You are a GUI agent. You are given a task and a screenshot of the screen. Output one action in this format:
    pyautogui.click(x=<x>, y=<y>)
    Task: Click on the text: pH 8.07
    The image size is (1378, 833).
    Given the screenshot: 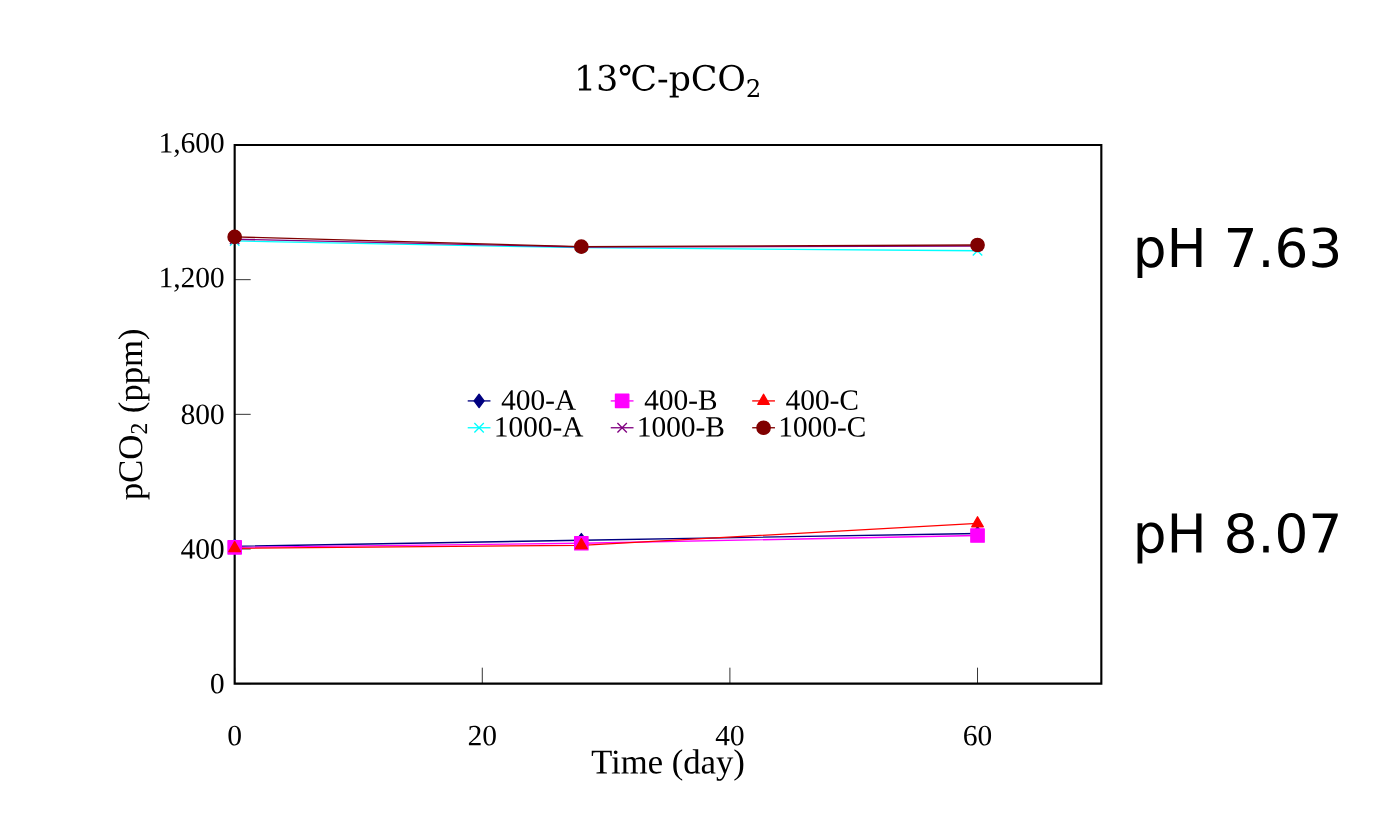 What is the action you would take?
    pyautogui.click(x=1237, y=538)
    